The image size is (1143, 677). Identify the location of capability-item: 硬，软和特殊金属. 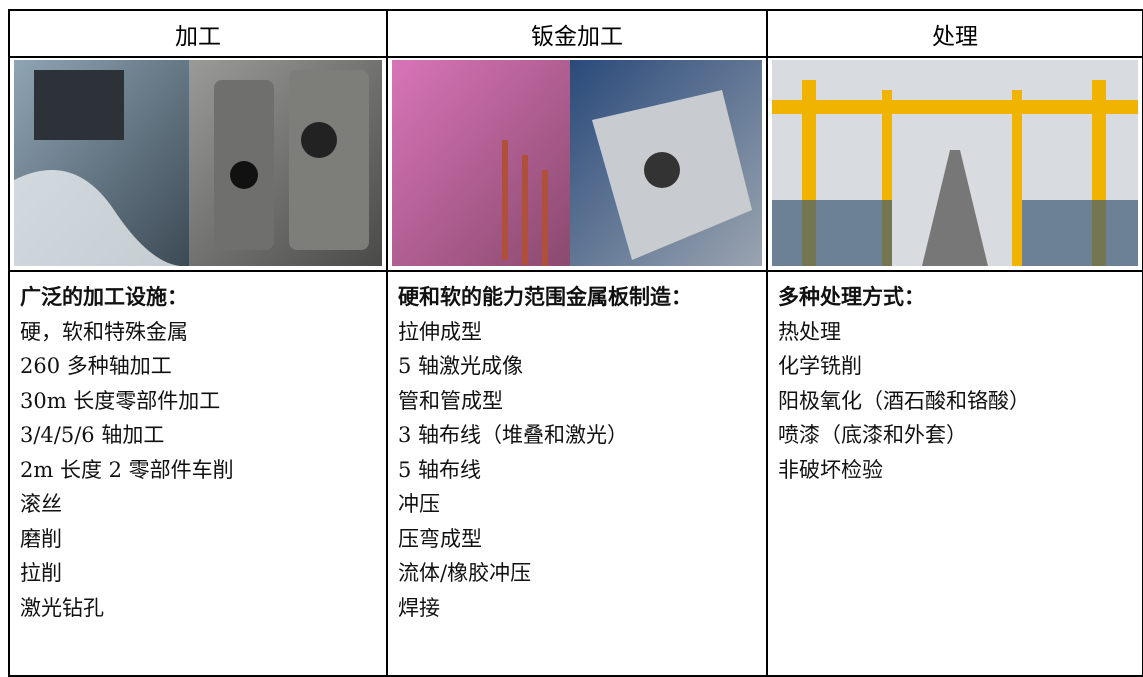
(104, 331).